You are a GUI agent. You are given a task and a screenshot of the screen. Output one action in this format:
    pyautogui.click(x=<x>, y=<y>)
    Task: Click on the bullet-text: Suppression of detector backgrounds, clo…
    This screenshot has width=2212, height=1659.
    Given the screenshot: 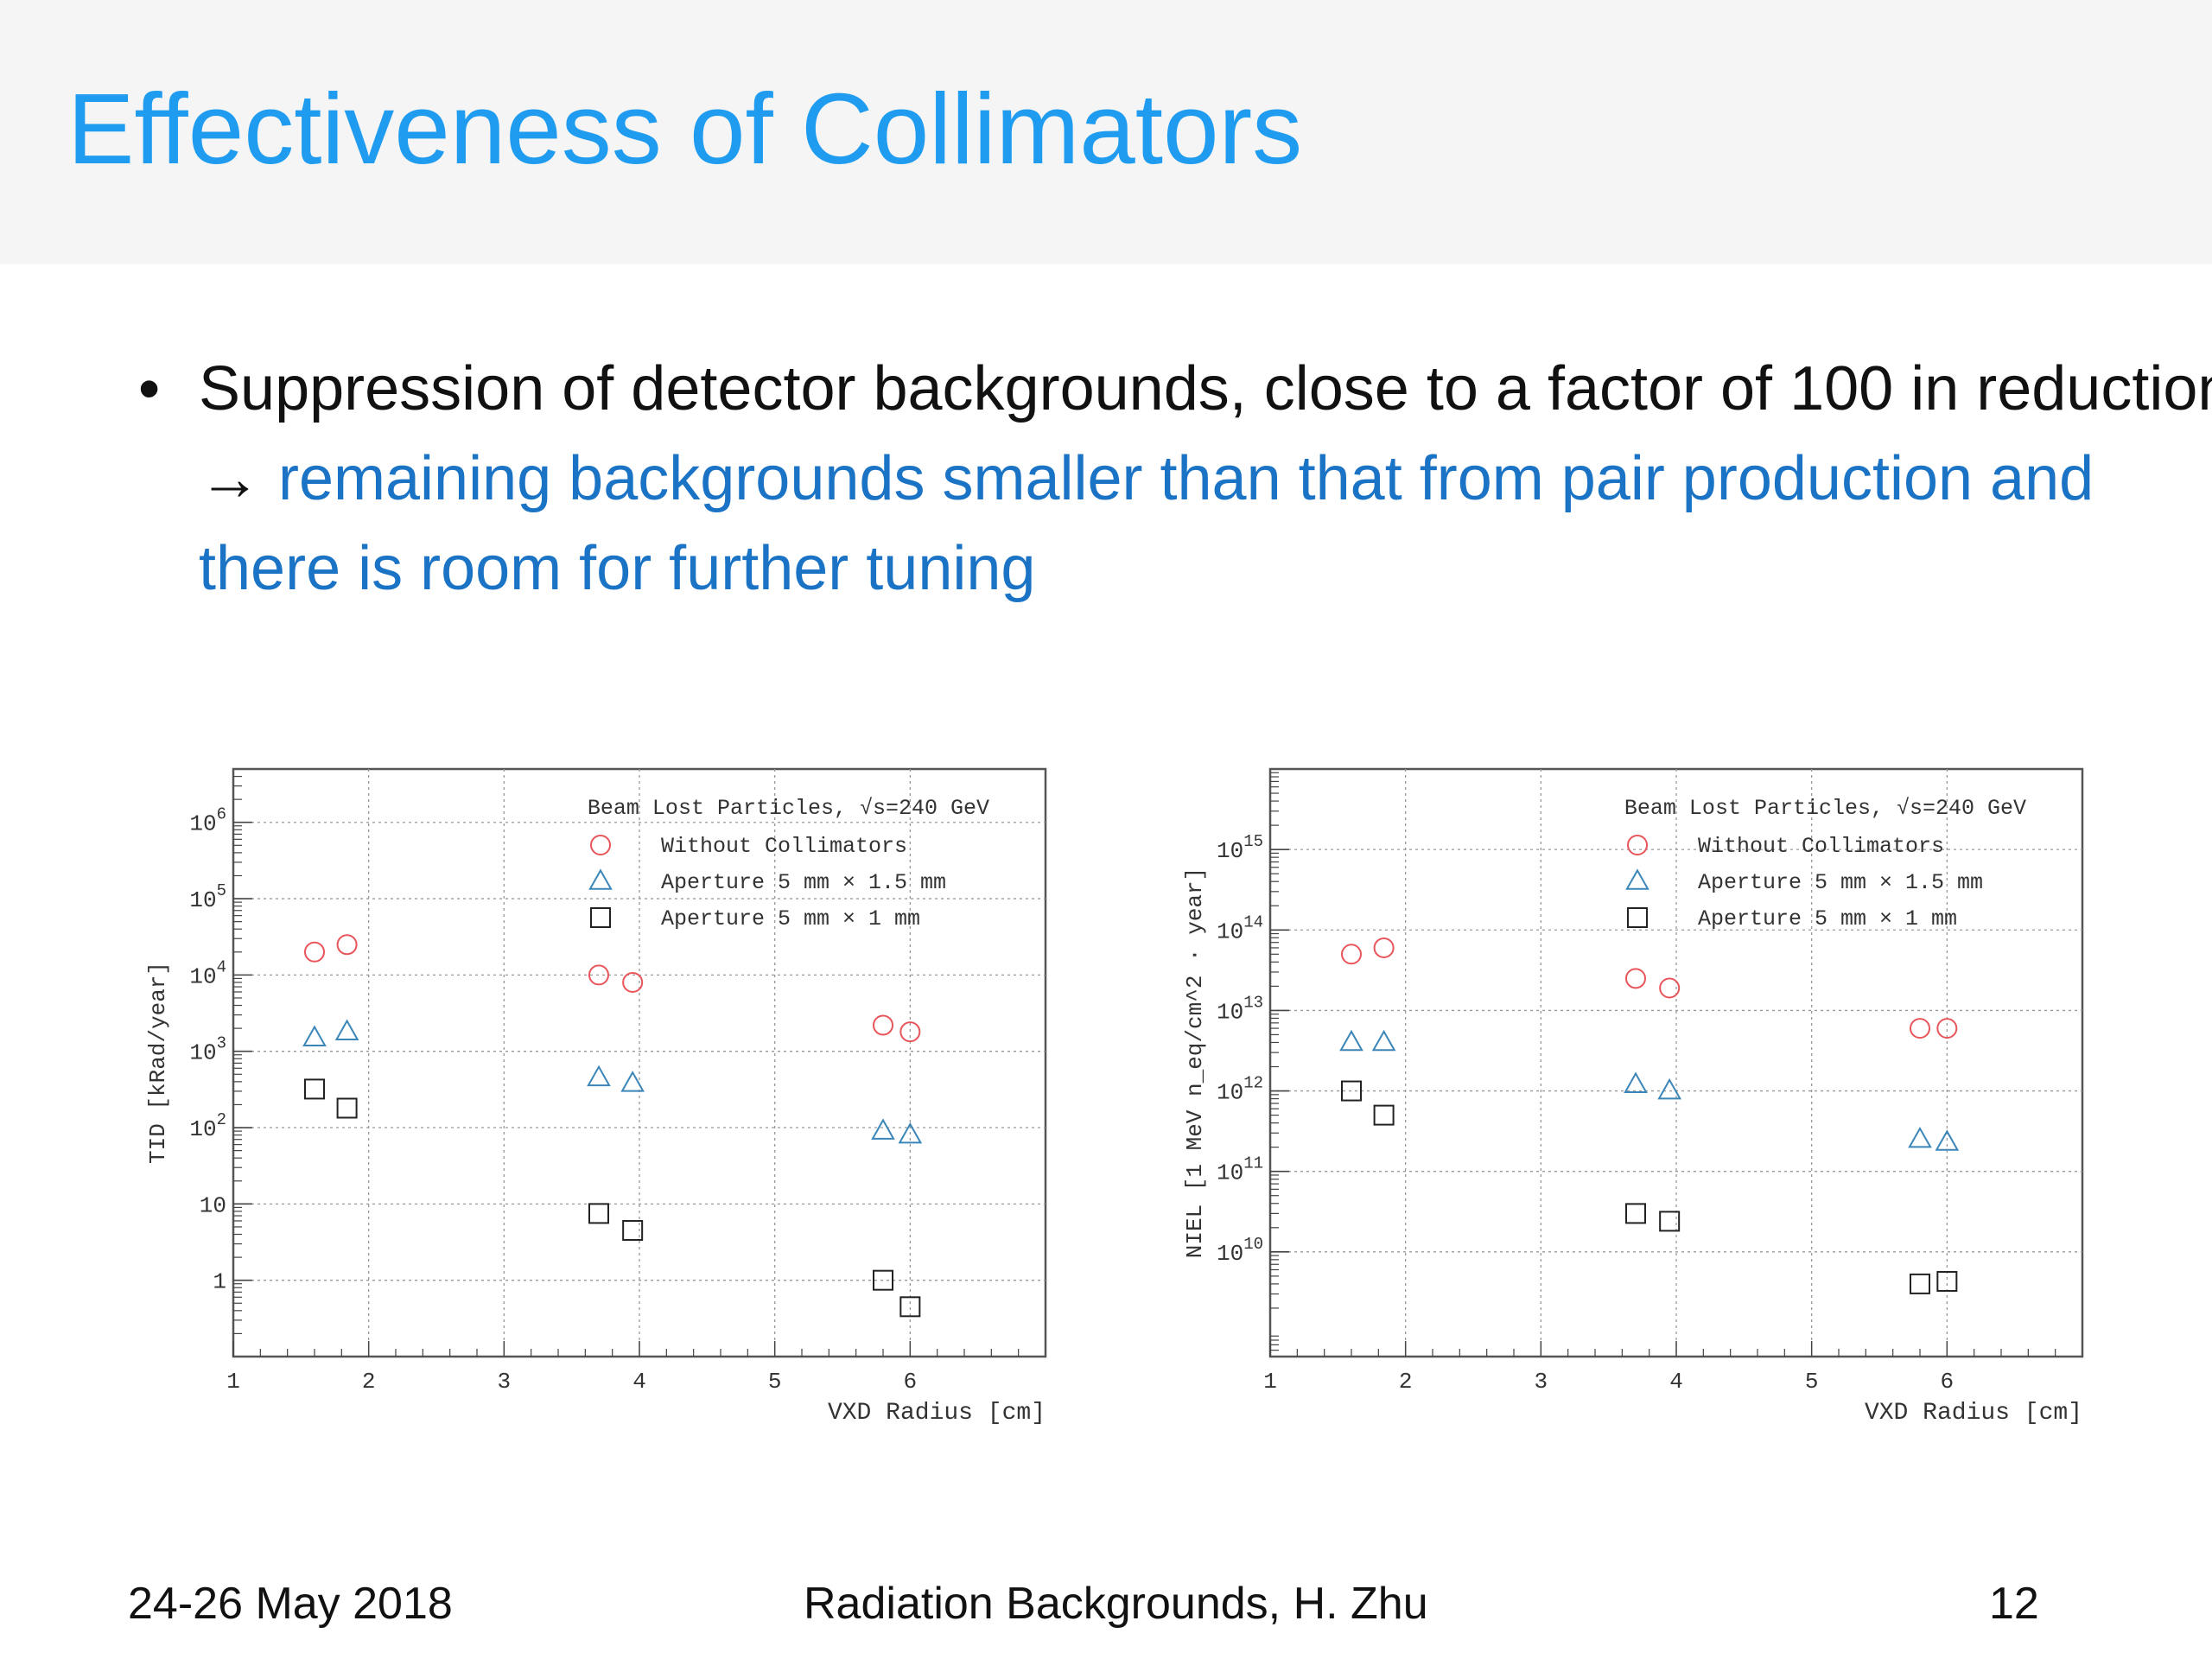 What is the action you would take?
    pyautogui.click(x=1205, y=478)
    